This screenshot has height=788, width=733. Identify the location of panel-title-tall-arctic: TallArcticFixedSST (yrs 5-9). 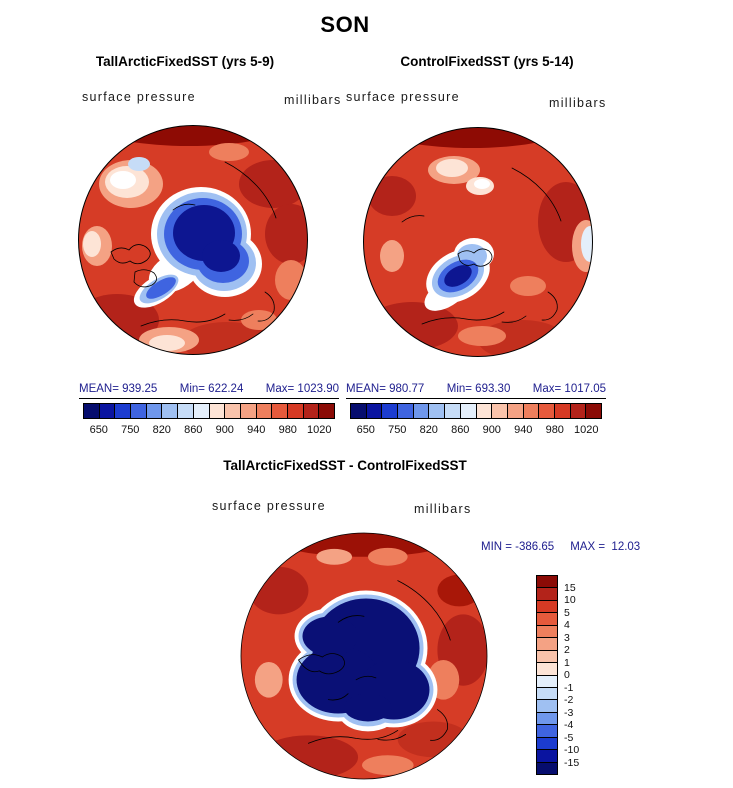
(185, 61).